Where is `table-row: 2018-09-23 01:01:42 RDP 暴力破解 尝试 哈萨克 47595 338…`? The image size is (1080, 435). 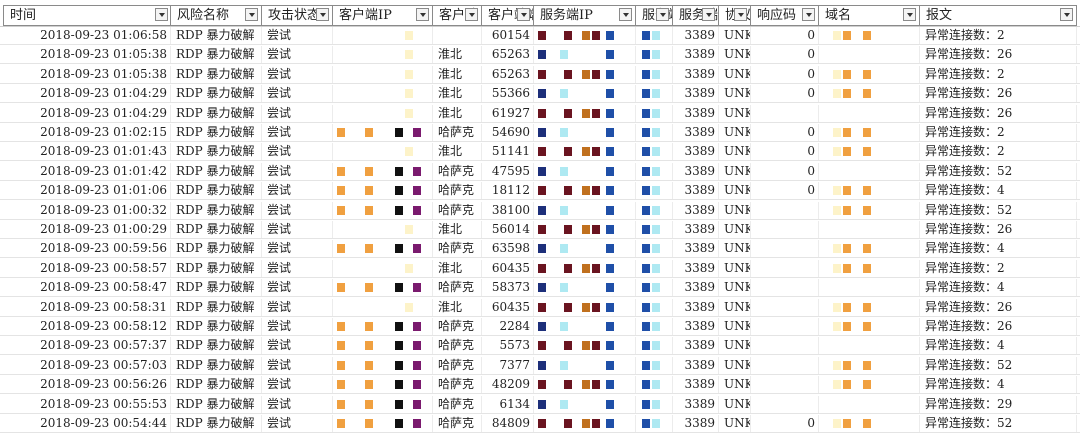
table-row: 2018-09-23 01:01:42 RDP 暴力破解 尝试 哈萨克 47595 338… is located at coordinates (540, 171).